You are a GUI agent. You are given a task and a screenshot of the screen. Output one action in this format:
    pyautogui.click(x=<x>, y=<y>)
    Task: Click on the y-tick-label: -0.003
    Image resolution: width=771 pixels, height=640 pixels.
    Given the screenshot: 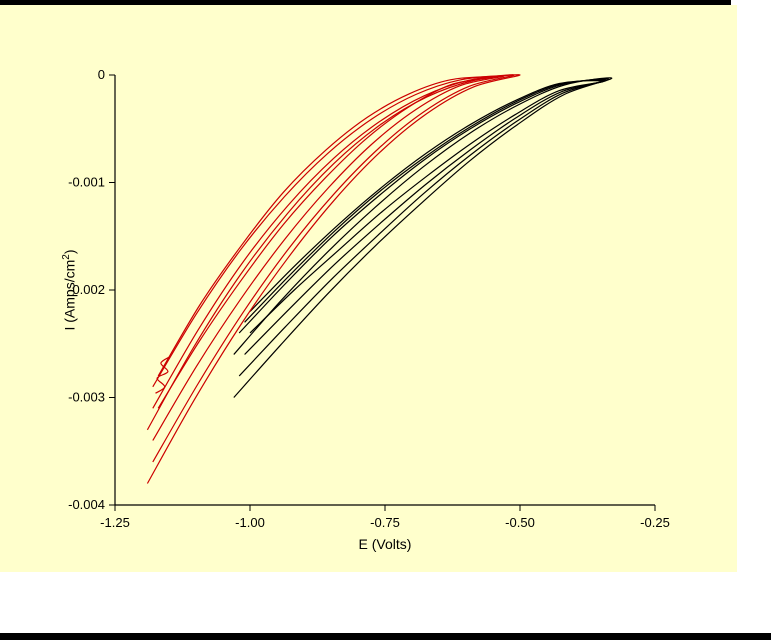 What is the action you would take?
    pyautogui.click(x=86, y=397)
    